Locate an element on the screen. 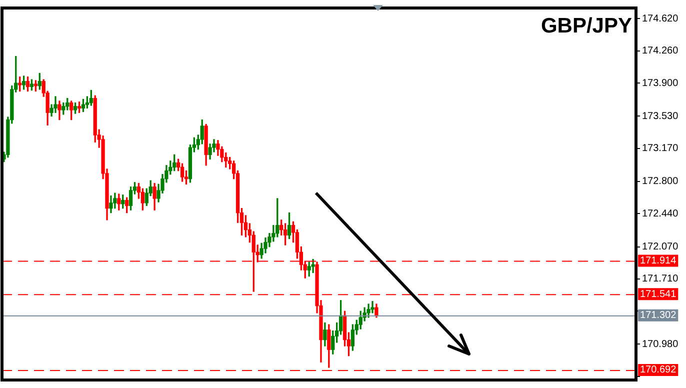  y-tick-label: 172.070 is located at coordinates (660, 247).